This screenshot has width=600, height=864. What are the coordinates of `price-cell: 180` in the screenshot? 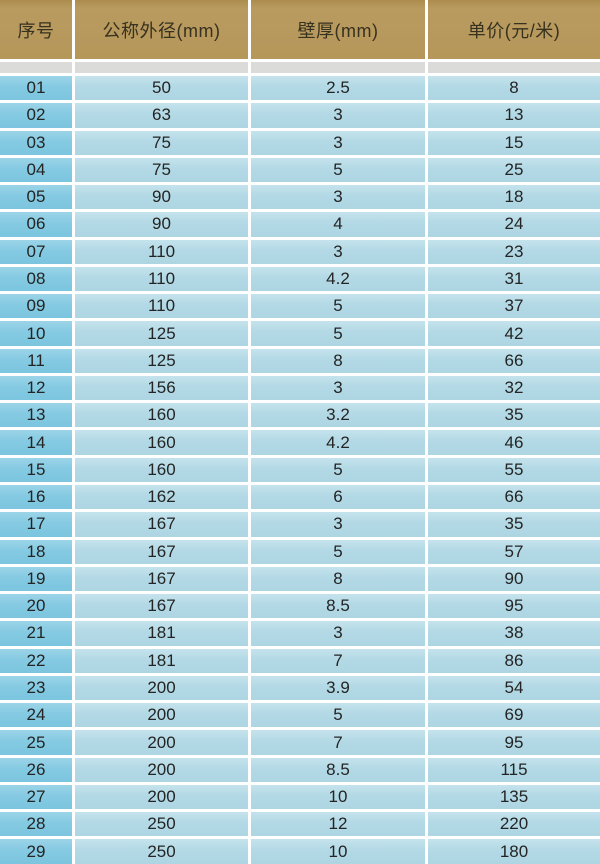 It's located at (514, 851).